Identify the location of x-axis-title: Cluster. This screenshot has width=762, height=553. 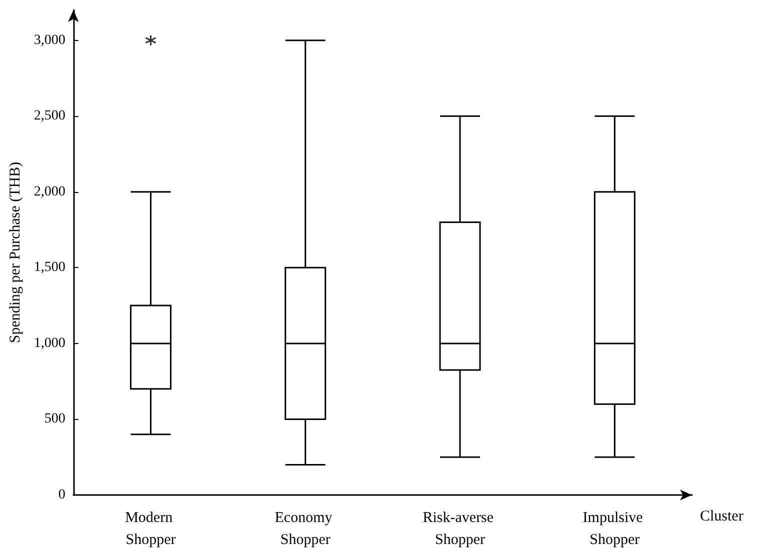
(722, 516).